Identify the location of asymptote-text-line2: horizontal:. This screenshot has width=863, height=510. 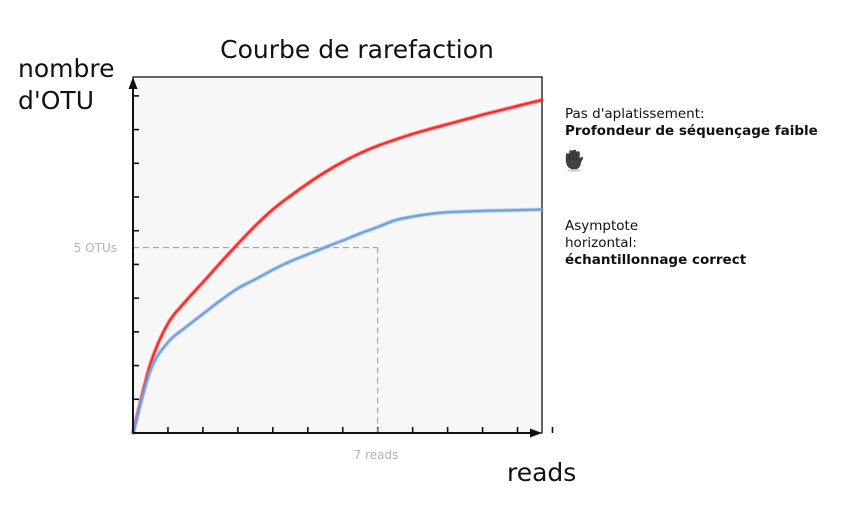
(601, 243).